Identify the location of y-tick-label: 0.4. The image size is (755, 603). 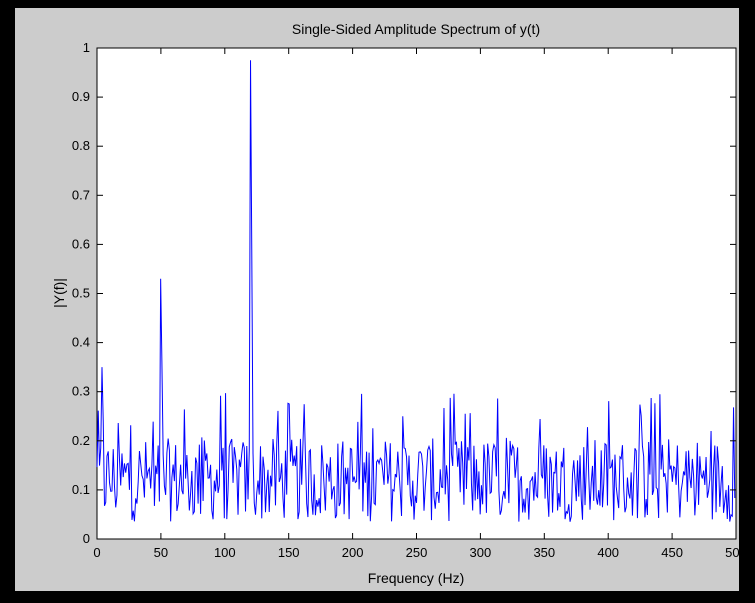
(81, 342).